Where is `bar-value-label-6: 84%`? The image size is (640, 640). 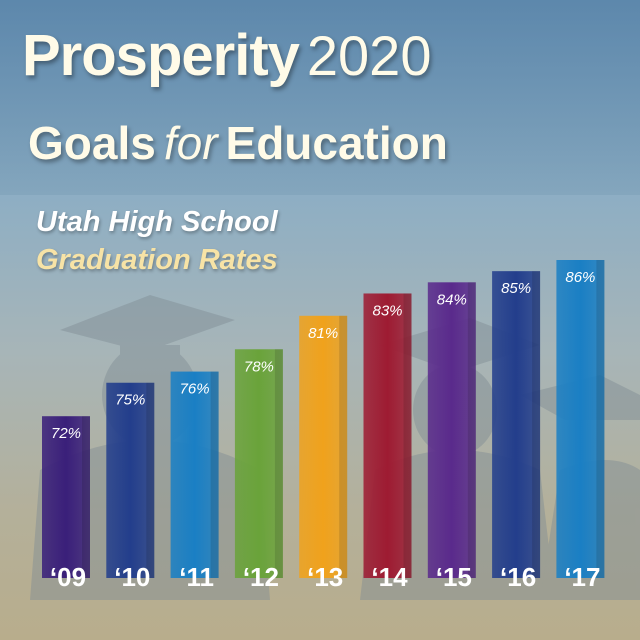
bar-value-label-6: 84% is located at coordinates (452, 299).